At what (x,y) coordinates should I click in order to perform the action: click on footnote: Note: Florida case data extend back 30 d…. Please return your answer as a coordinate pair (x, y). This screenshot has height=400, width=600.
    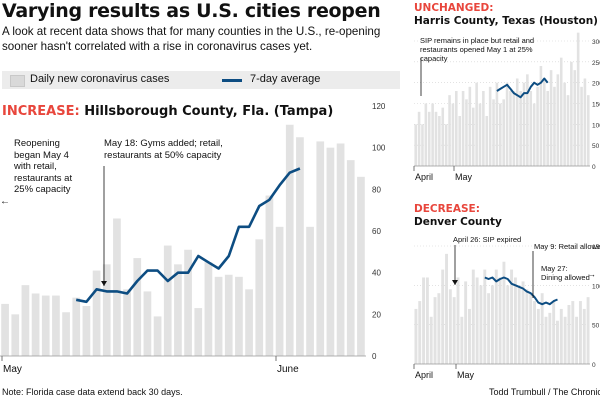
    Looking at the image, I should click on (92, 392).